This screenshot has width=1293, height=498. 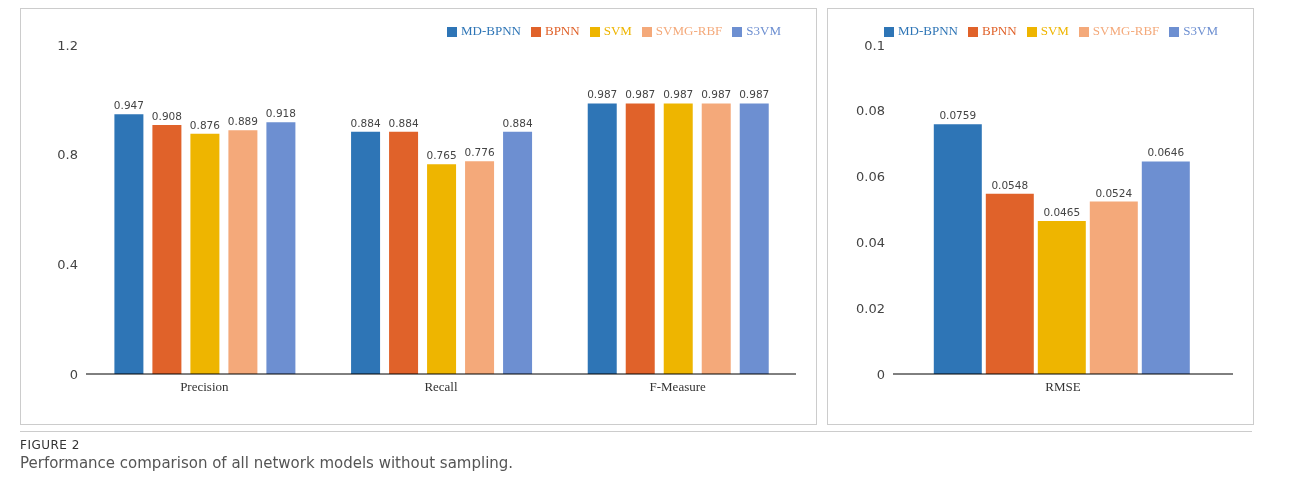 What do you see at coordinates (1062, 212) in the screenshot?
I see `data-label: 0.0465` at bounding box center [1062, 212].